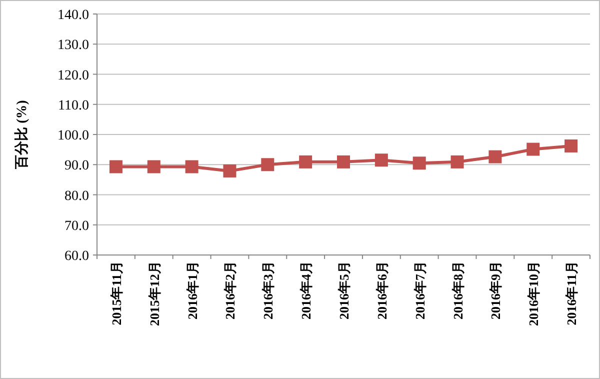 The width and height of the screenshot is (600, 379). What do you see at coordinates (73, 46) in the screenshot?
I see `y-tick-label: 130.0` at bounding box center [73, 46].